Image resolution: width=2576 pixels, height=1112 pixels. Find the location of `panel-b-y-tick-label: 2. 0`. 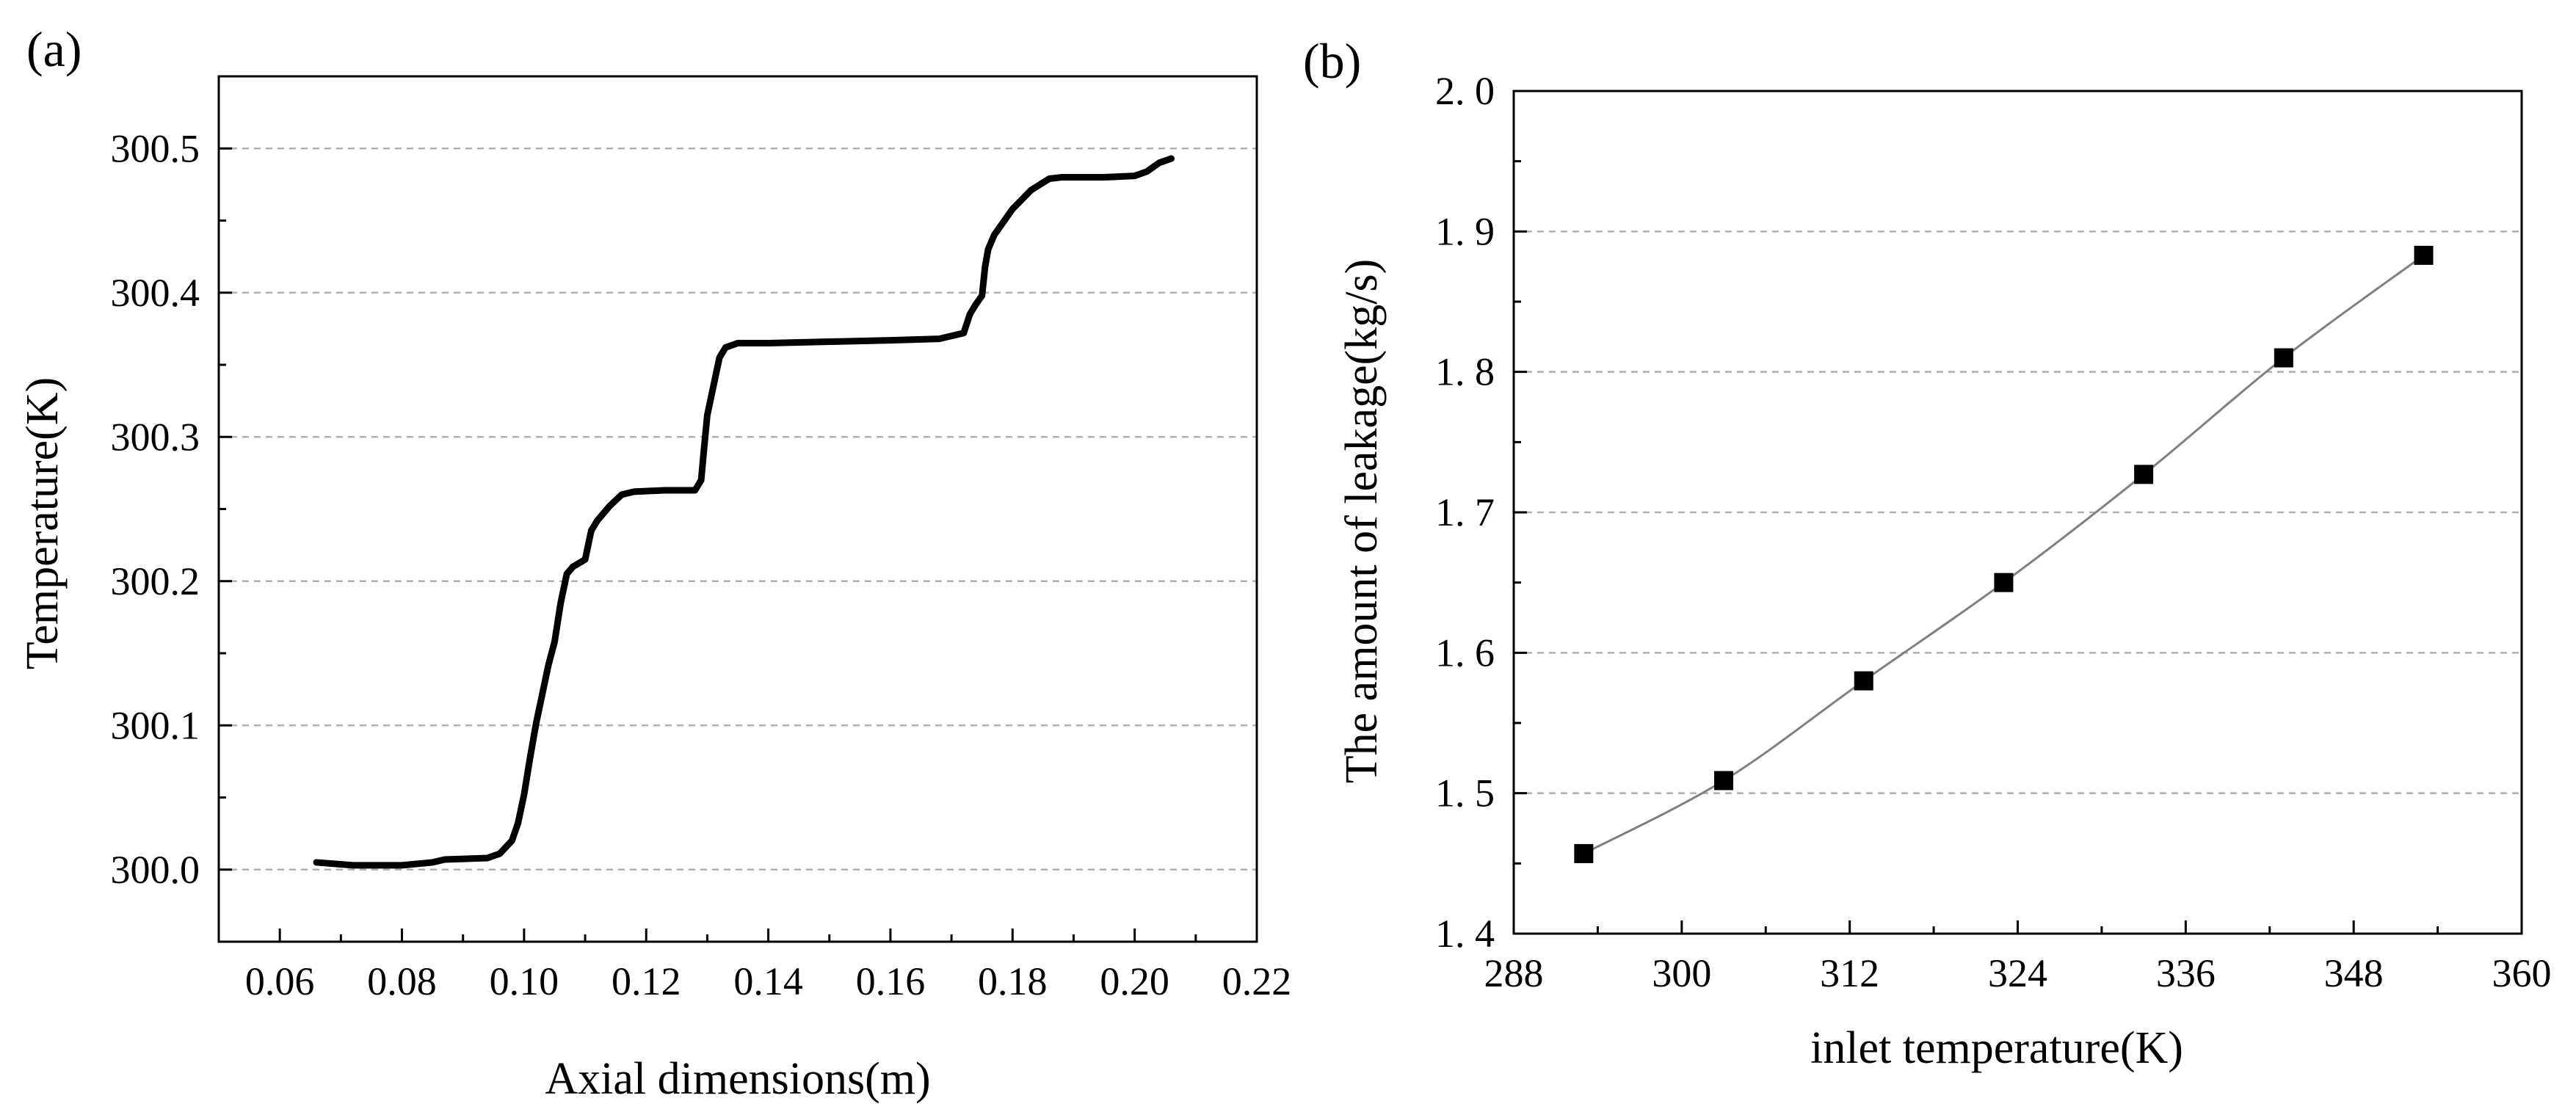

panel-b-y-tick-label: 2. 0 is located at coordinates (1465, 91).